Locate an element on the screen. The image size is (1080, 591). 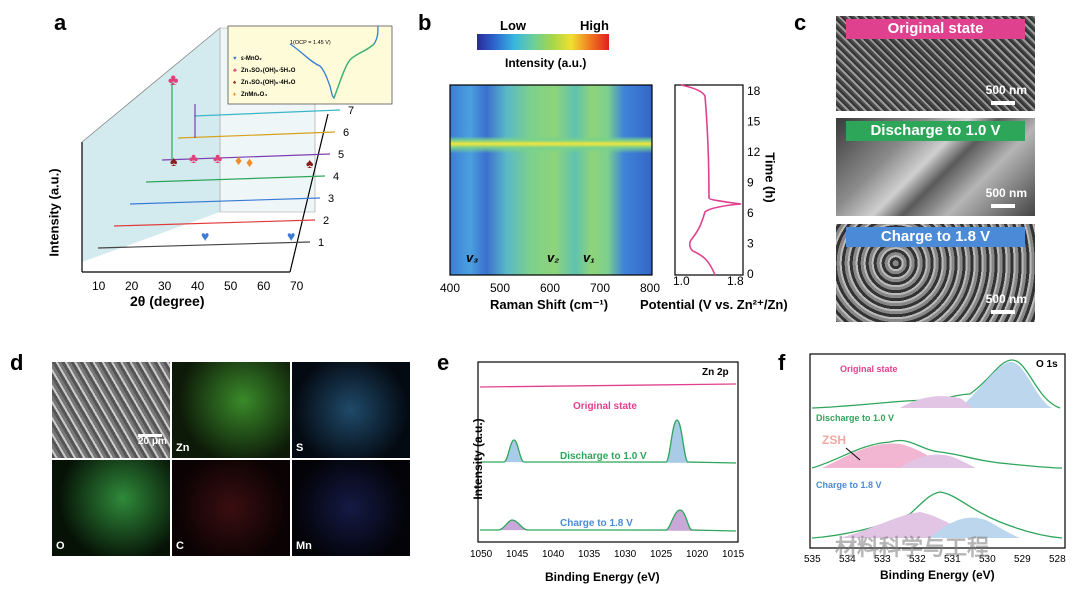
e-state-original: Original state is located at coordinates (605, 406).